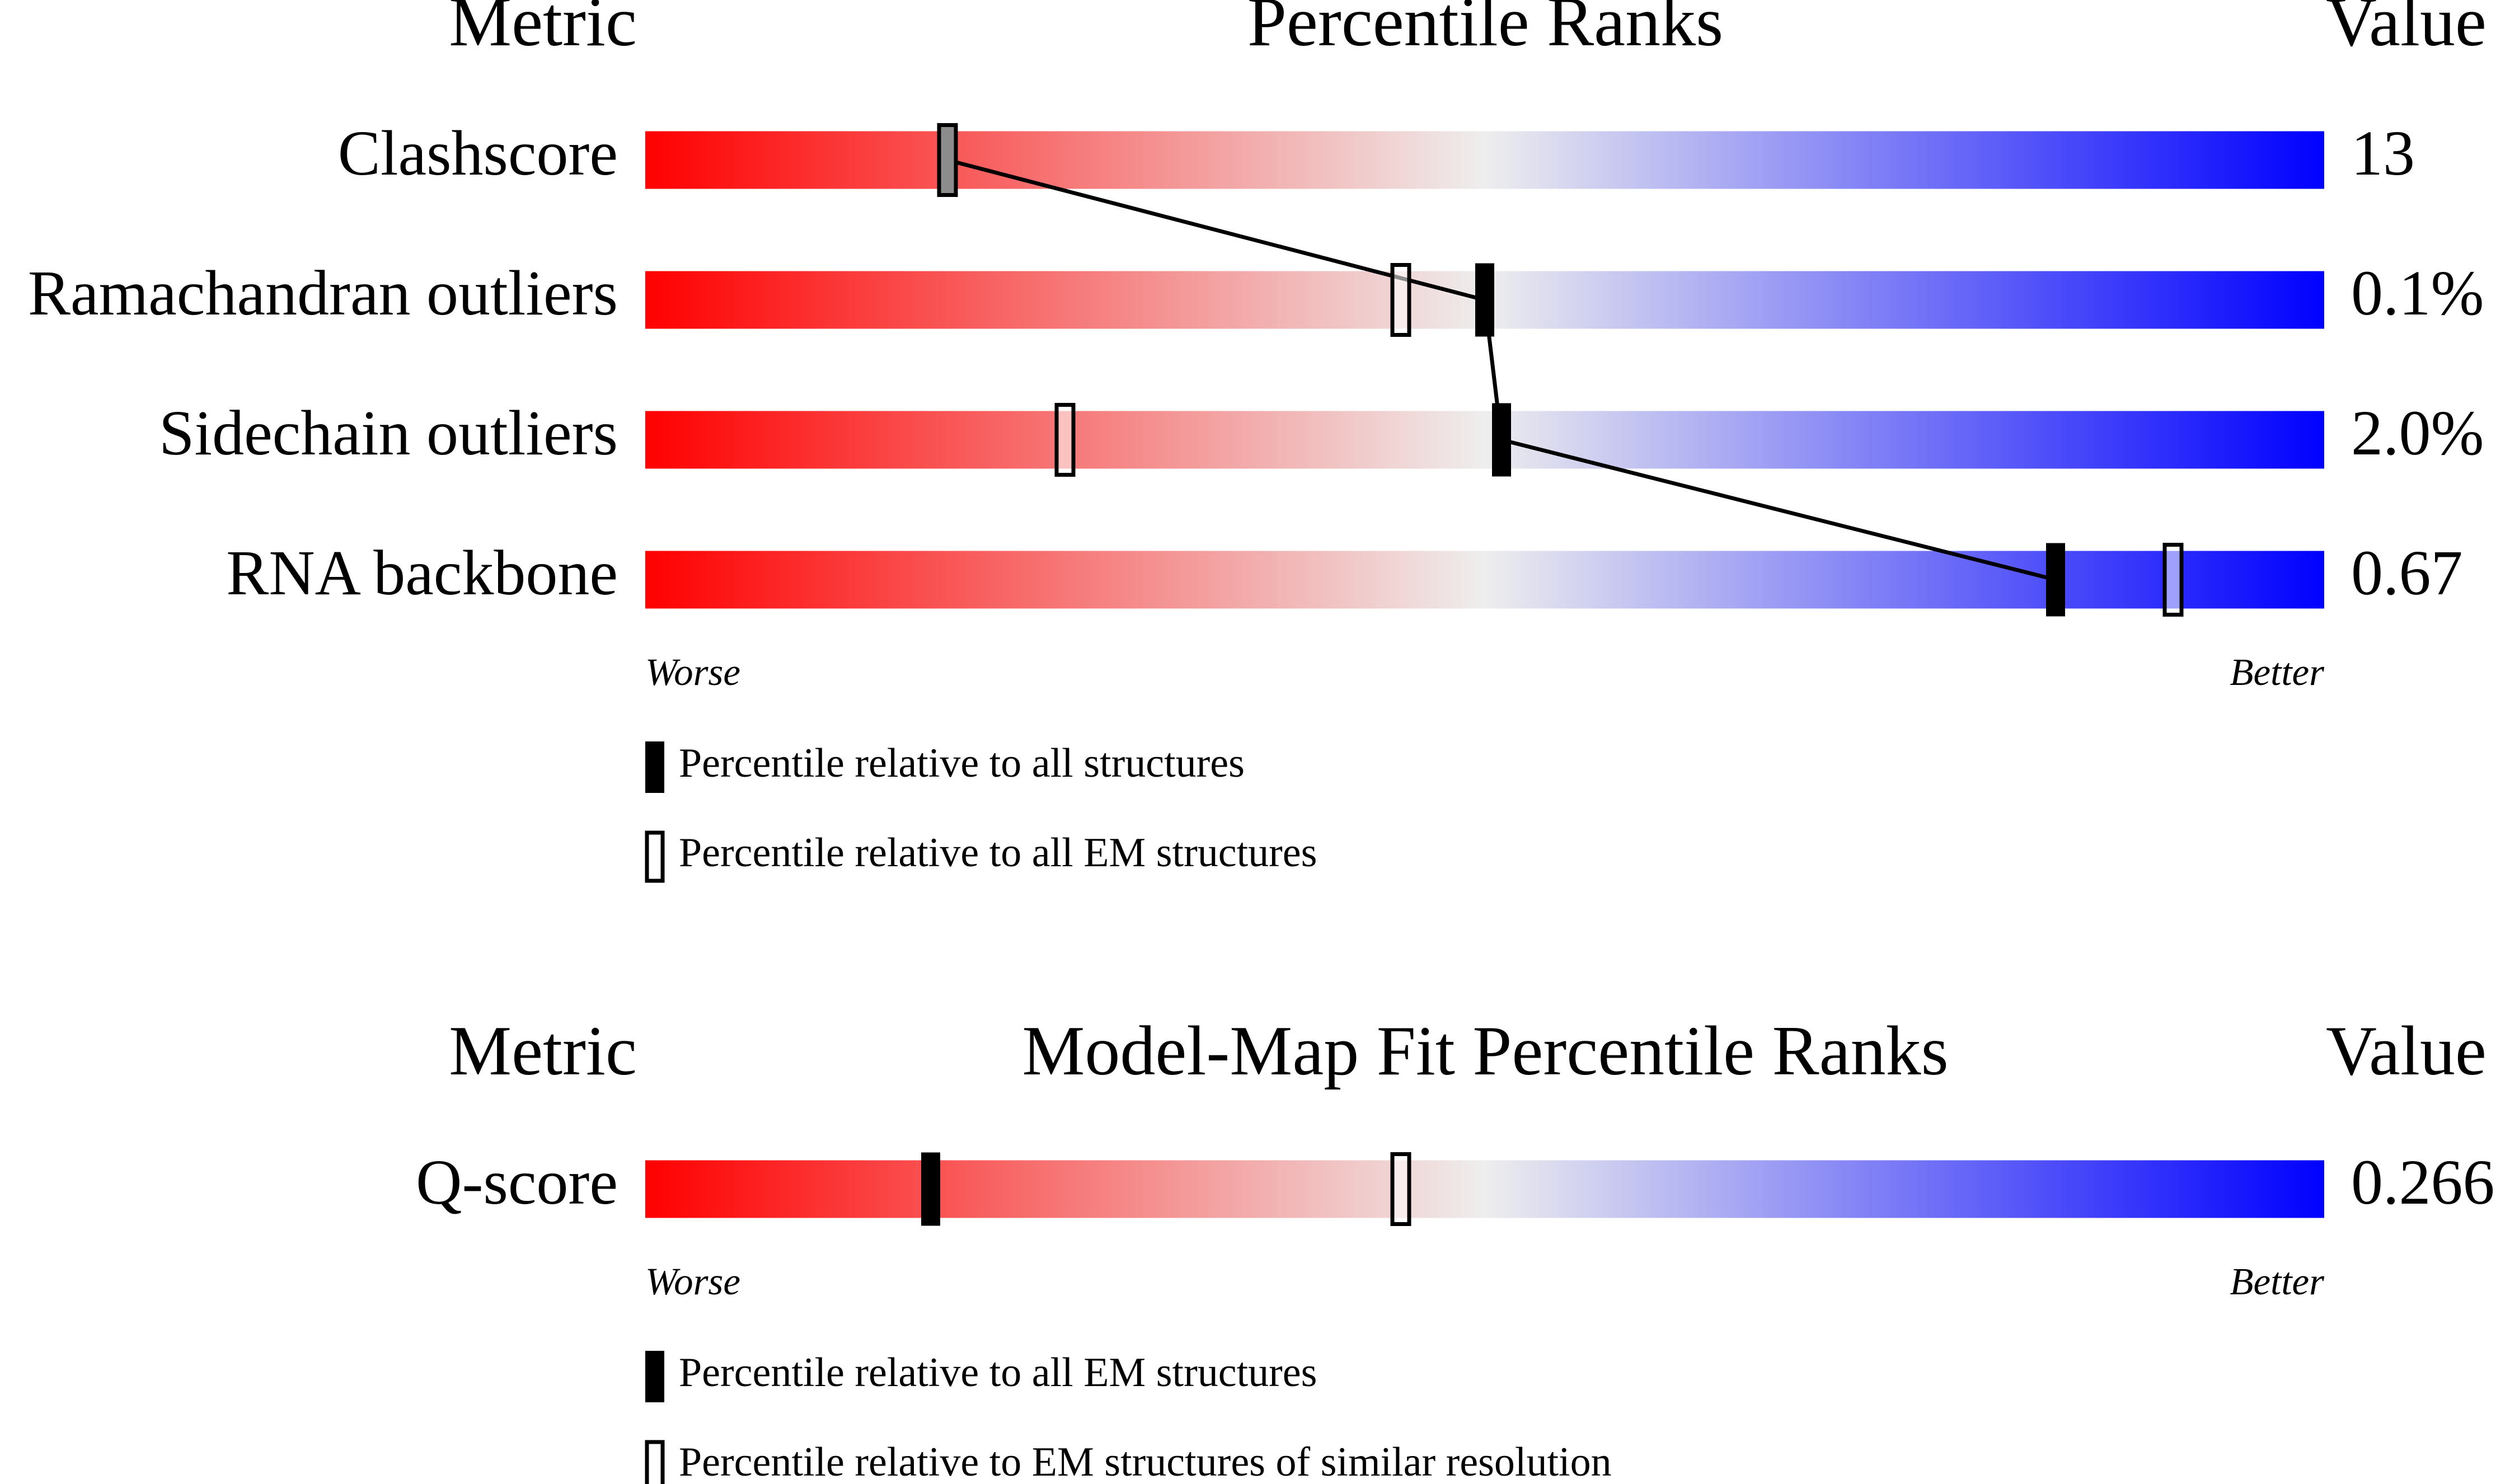 The image size is (2510, 1484). Describe the element at coordinates (1485, 1051) in the screenshot. I see `chart-title: Model-Map Fit Percentile Ranks` at that location.